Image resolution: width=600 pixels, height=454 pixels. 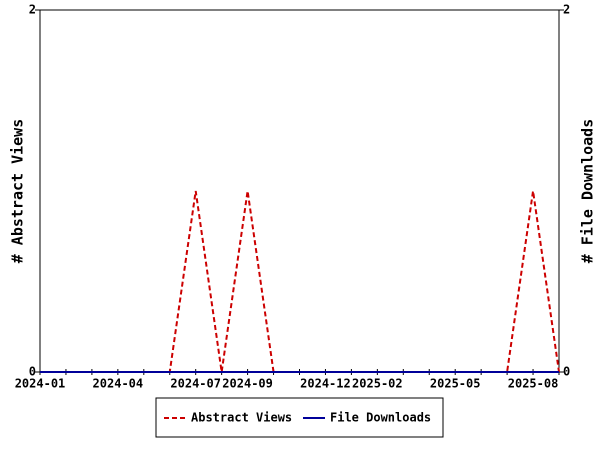 What do you see at coordinates (40, 384) in the screenshot?
I see `x-tick-label: 2024-01` at bounding box center [40, 384].